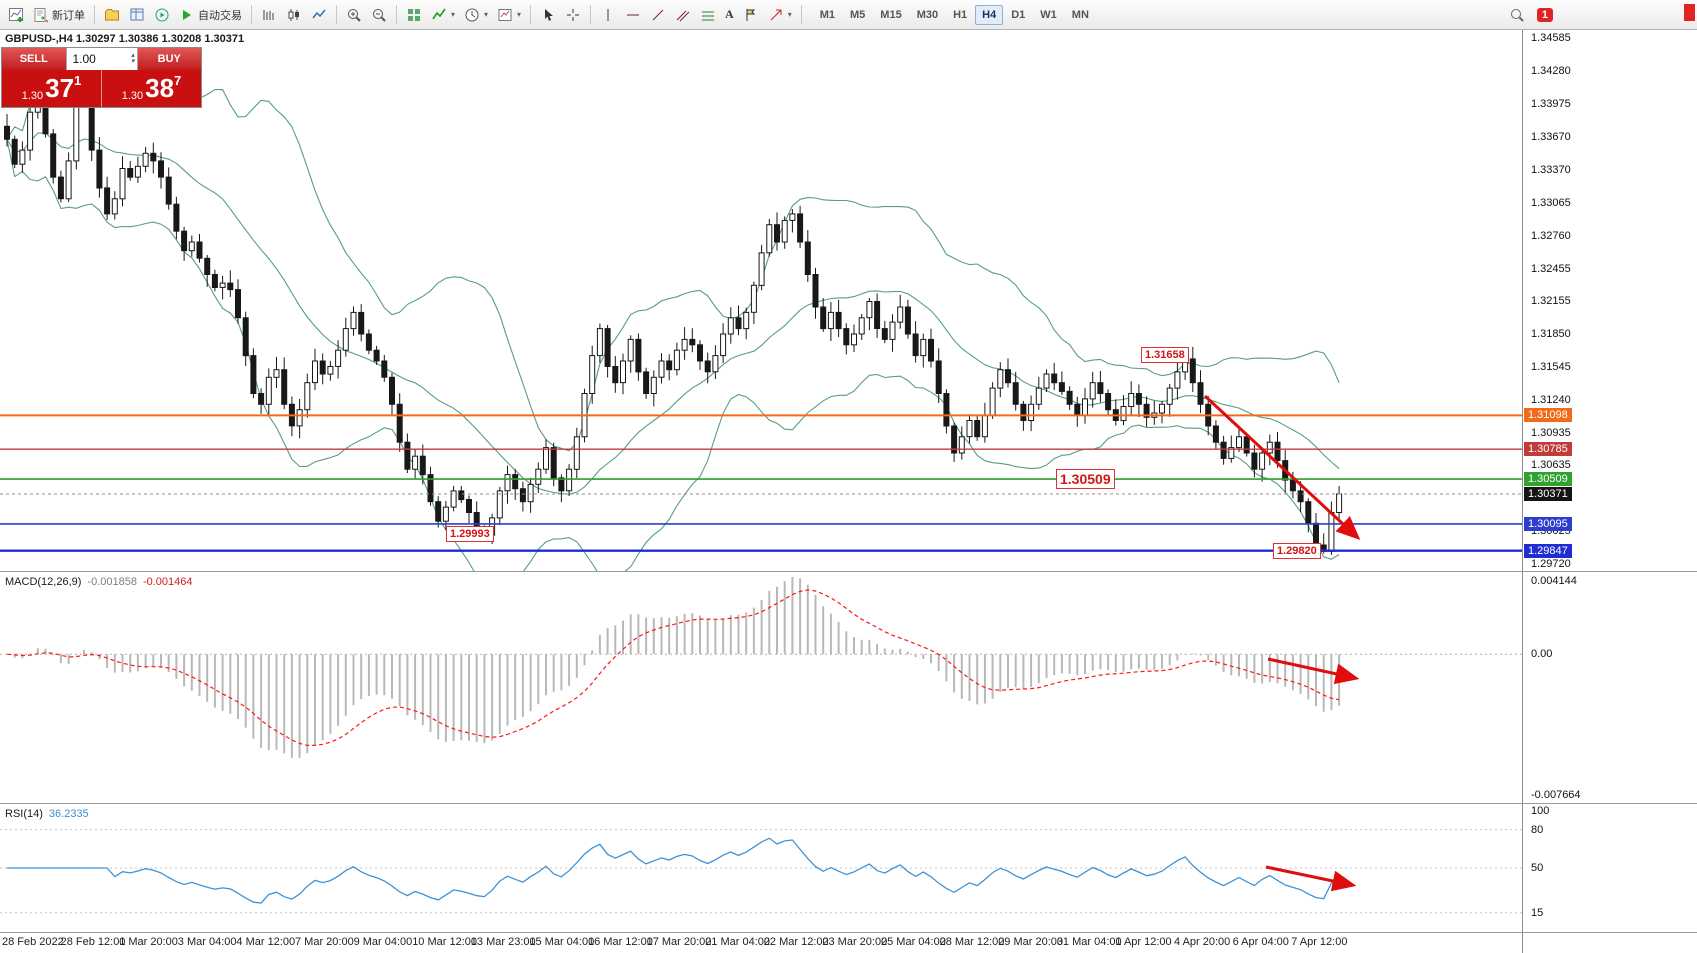 Image resolution: width=1697 pixels, height=953 pixels. Describe the element at coordinates (84, 59) in the screenshot. I see `volume-value: 1.00` at that location.